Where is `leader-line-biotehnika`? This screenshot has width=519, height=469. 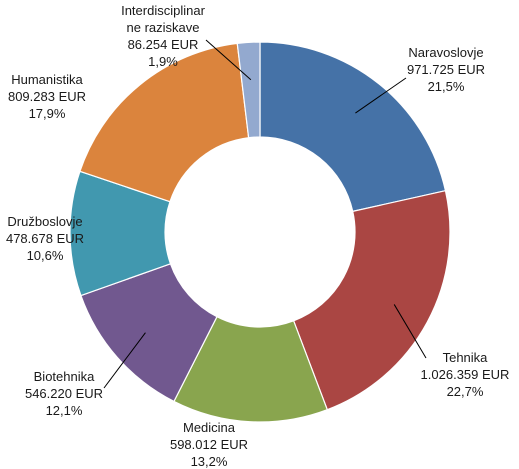 leader-line-biotehnika is located at coordinates (124, 360).